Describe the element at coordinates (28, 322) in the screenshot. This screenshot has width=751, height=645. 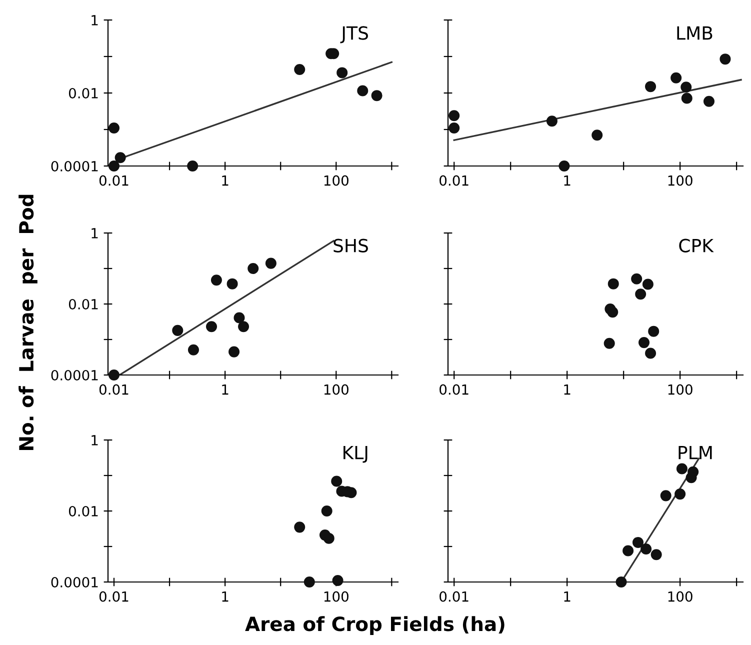
I see `y-axis-title: No. of Larvae per Pod` at that location.